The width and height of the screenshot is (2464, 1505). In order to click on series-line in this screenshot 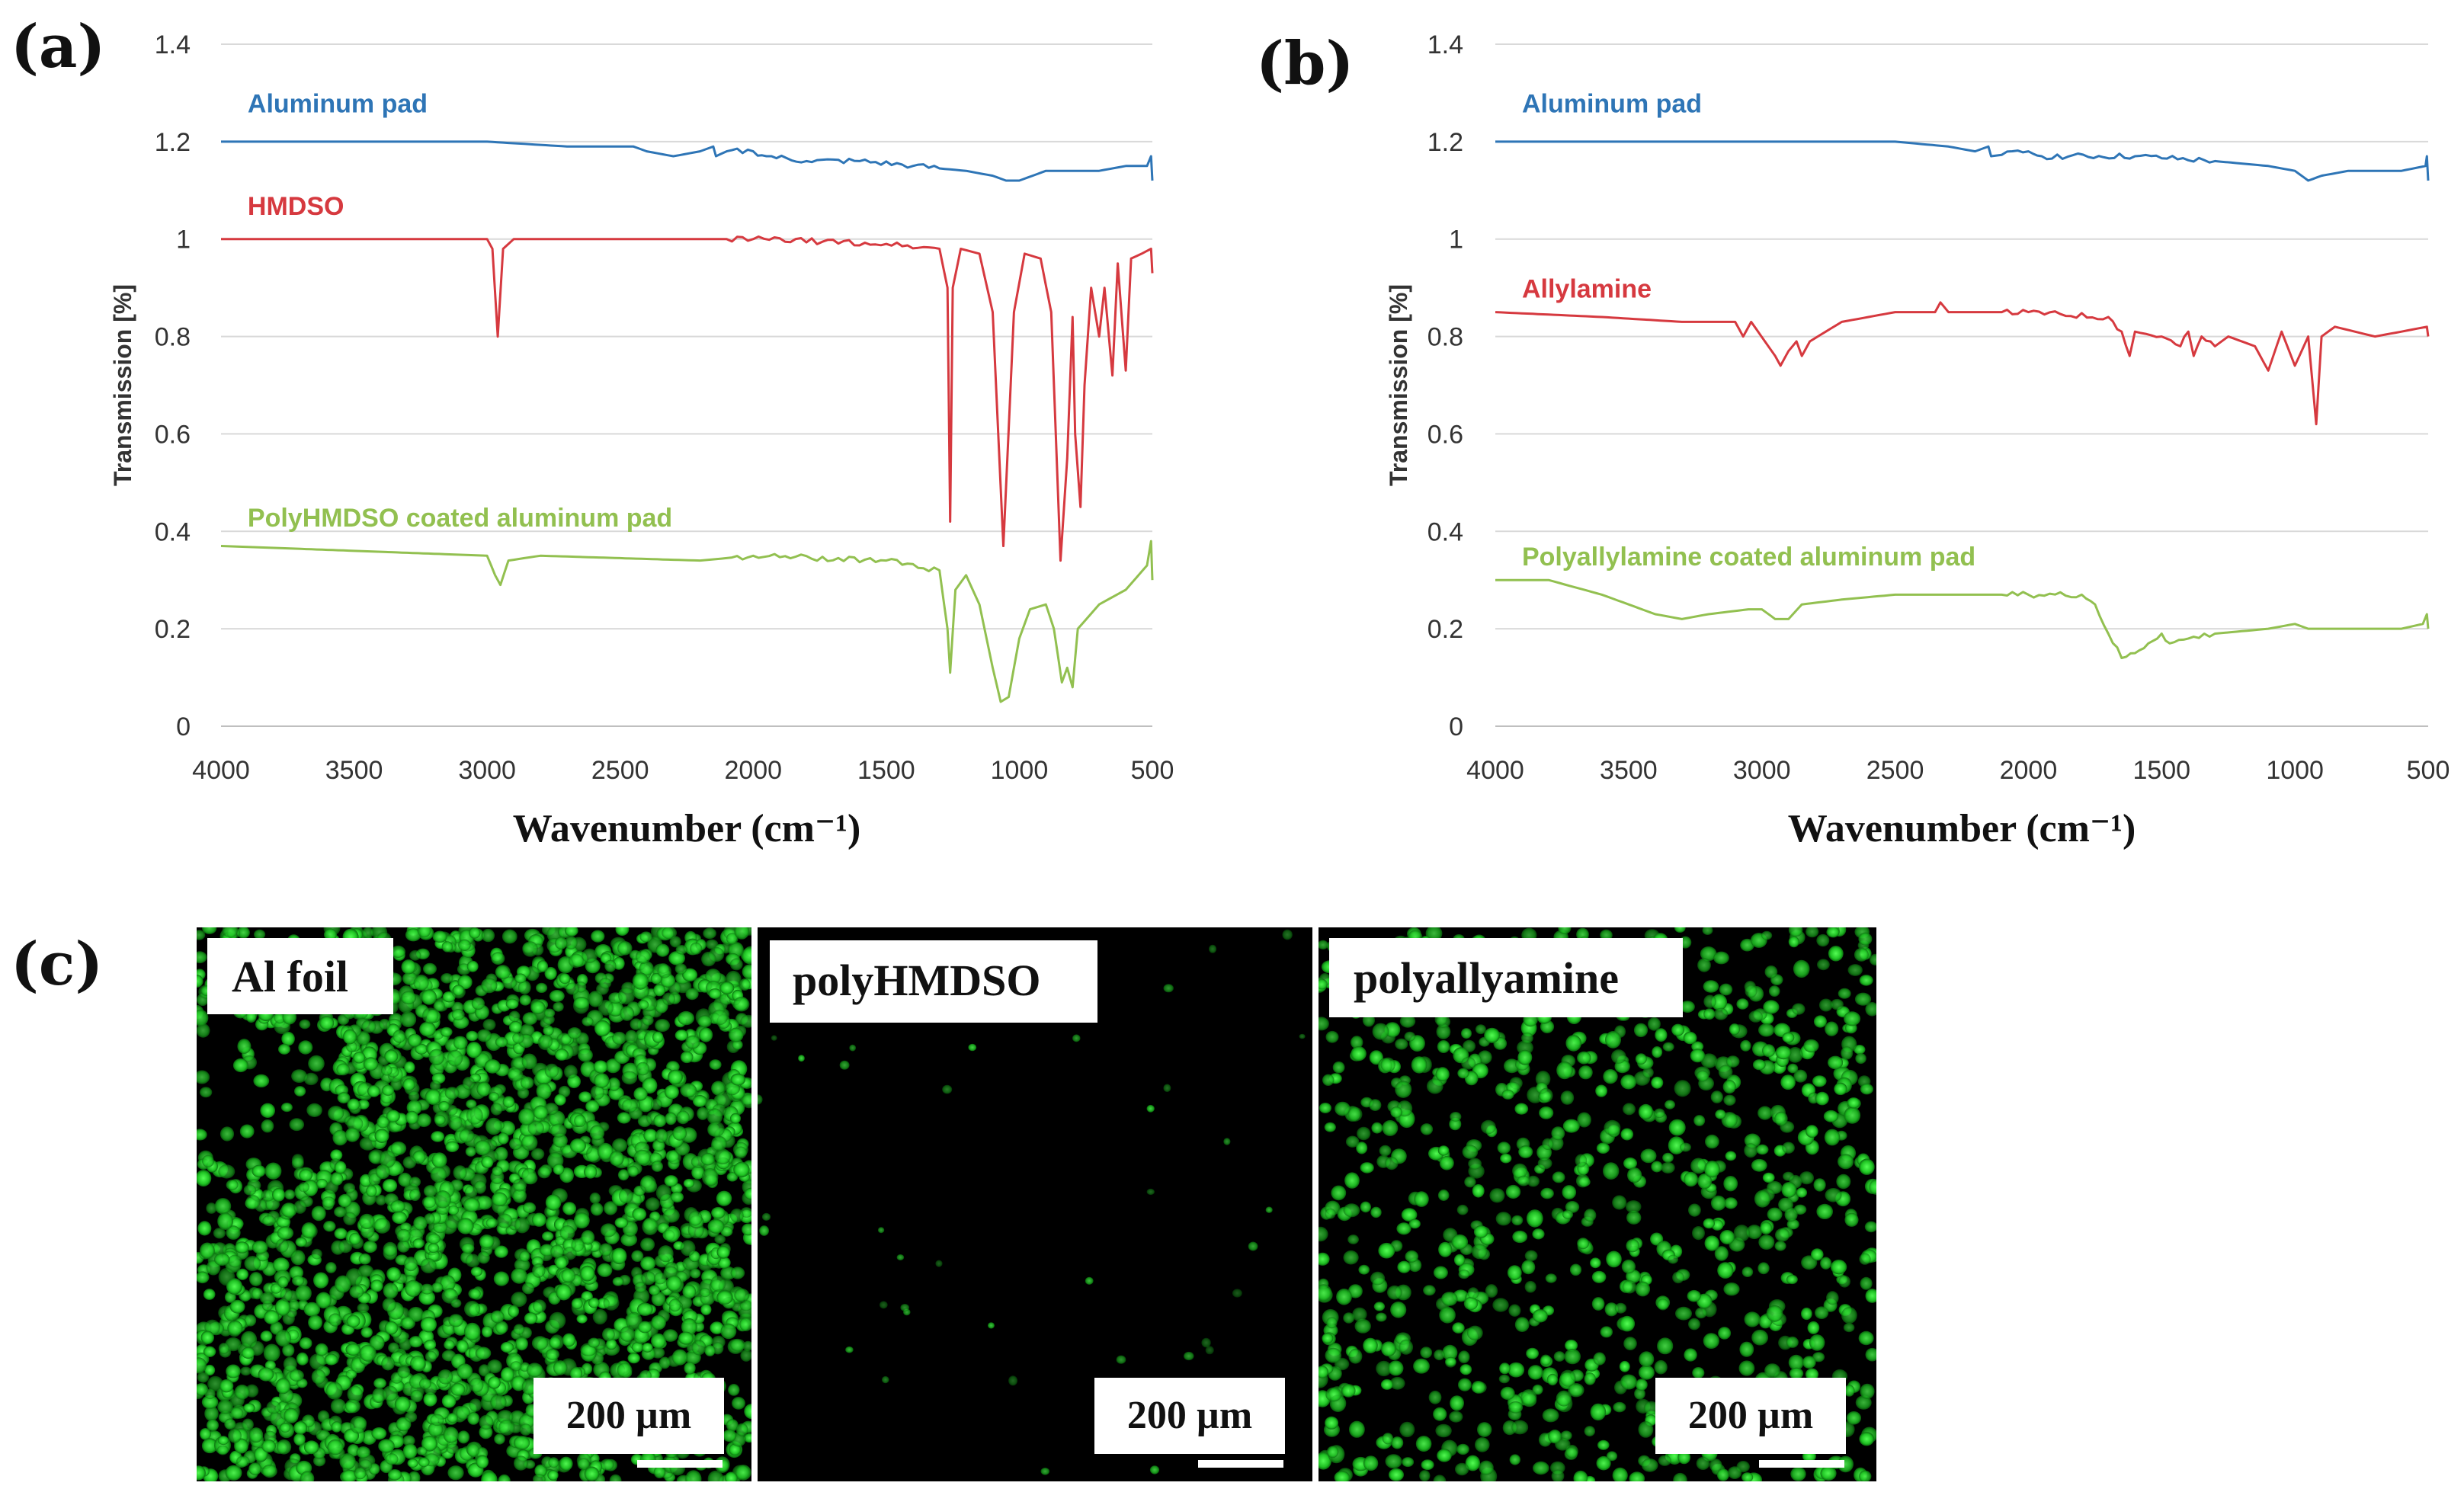, I will do `click(687, 161)`.